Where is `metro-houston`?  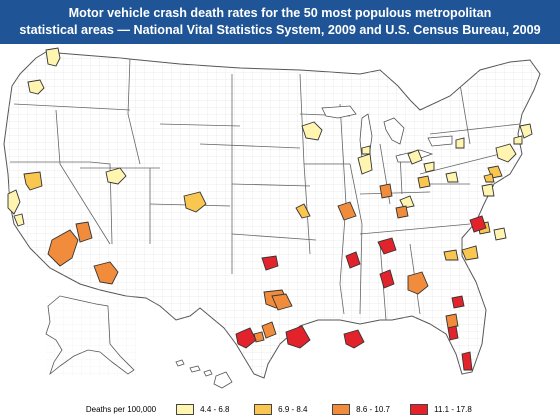 metro-houston is located at coordinates (298, 337).